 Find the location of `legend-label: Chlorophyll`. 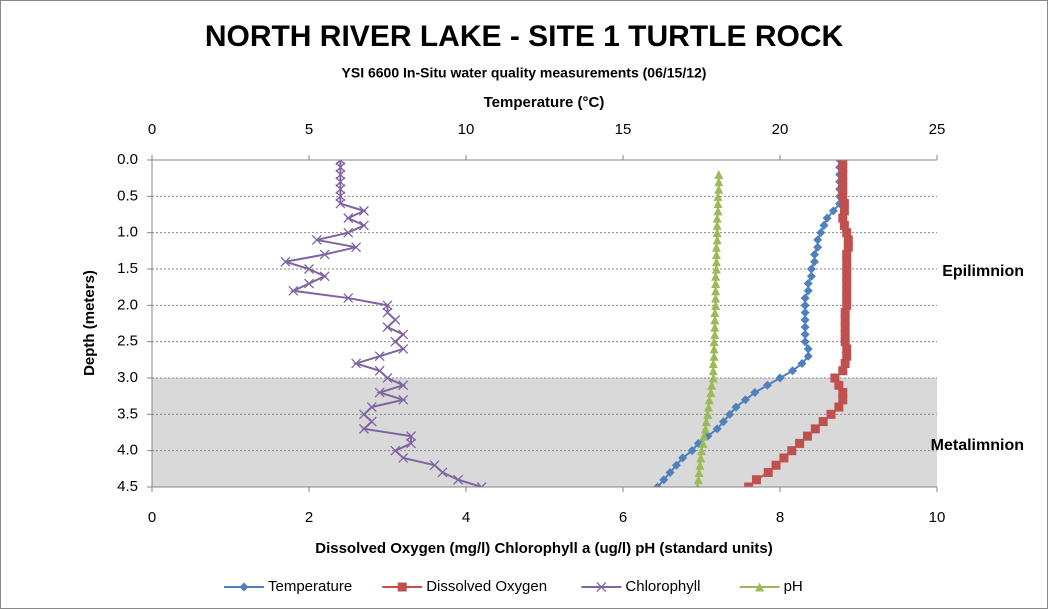

legend-label: Chlorophyll is located at coordinates (662, 586).